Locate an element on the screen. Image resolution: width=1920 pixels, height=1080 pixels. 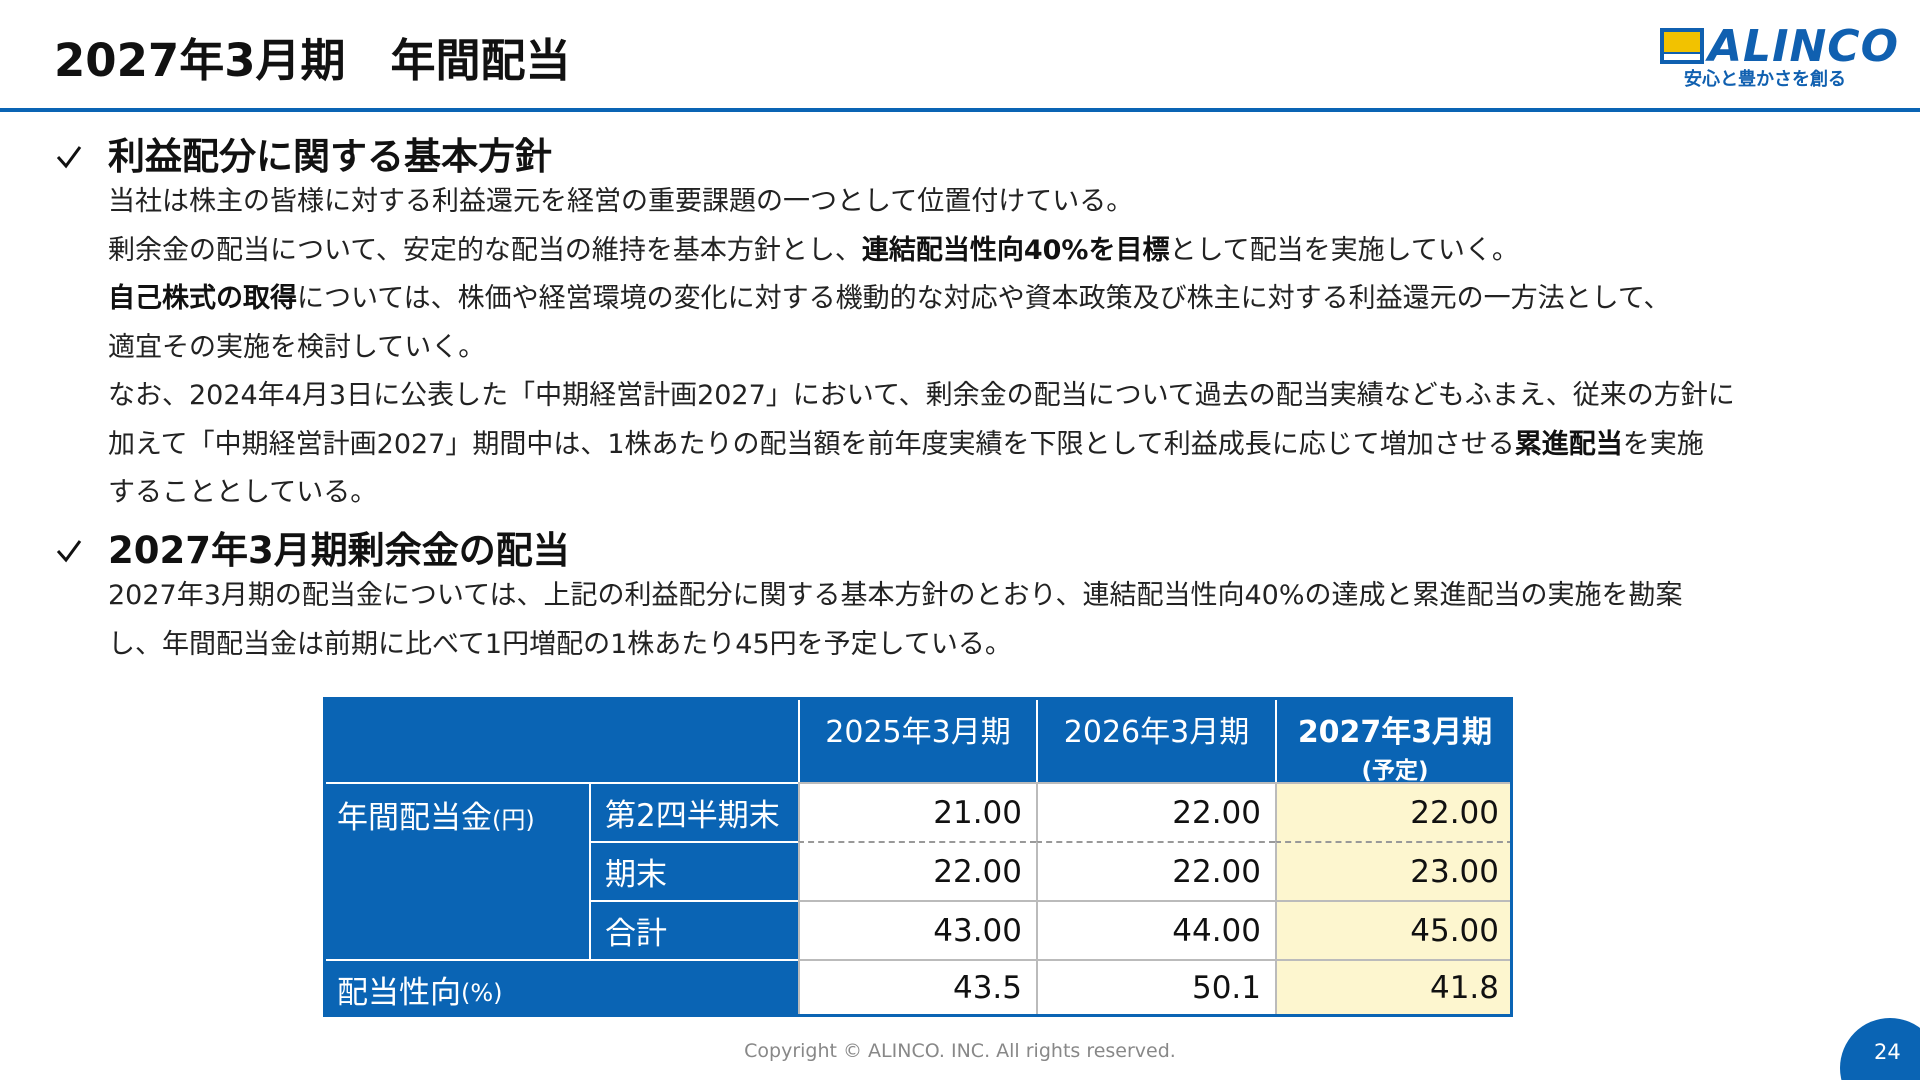
value-cell: 43.00 is located at coordinates (917, 929).